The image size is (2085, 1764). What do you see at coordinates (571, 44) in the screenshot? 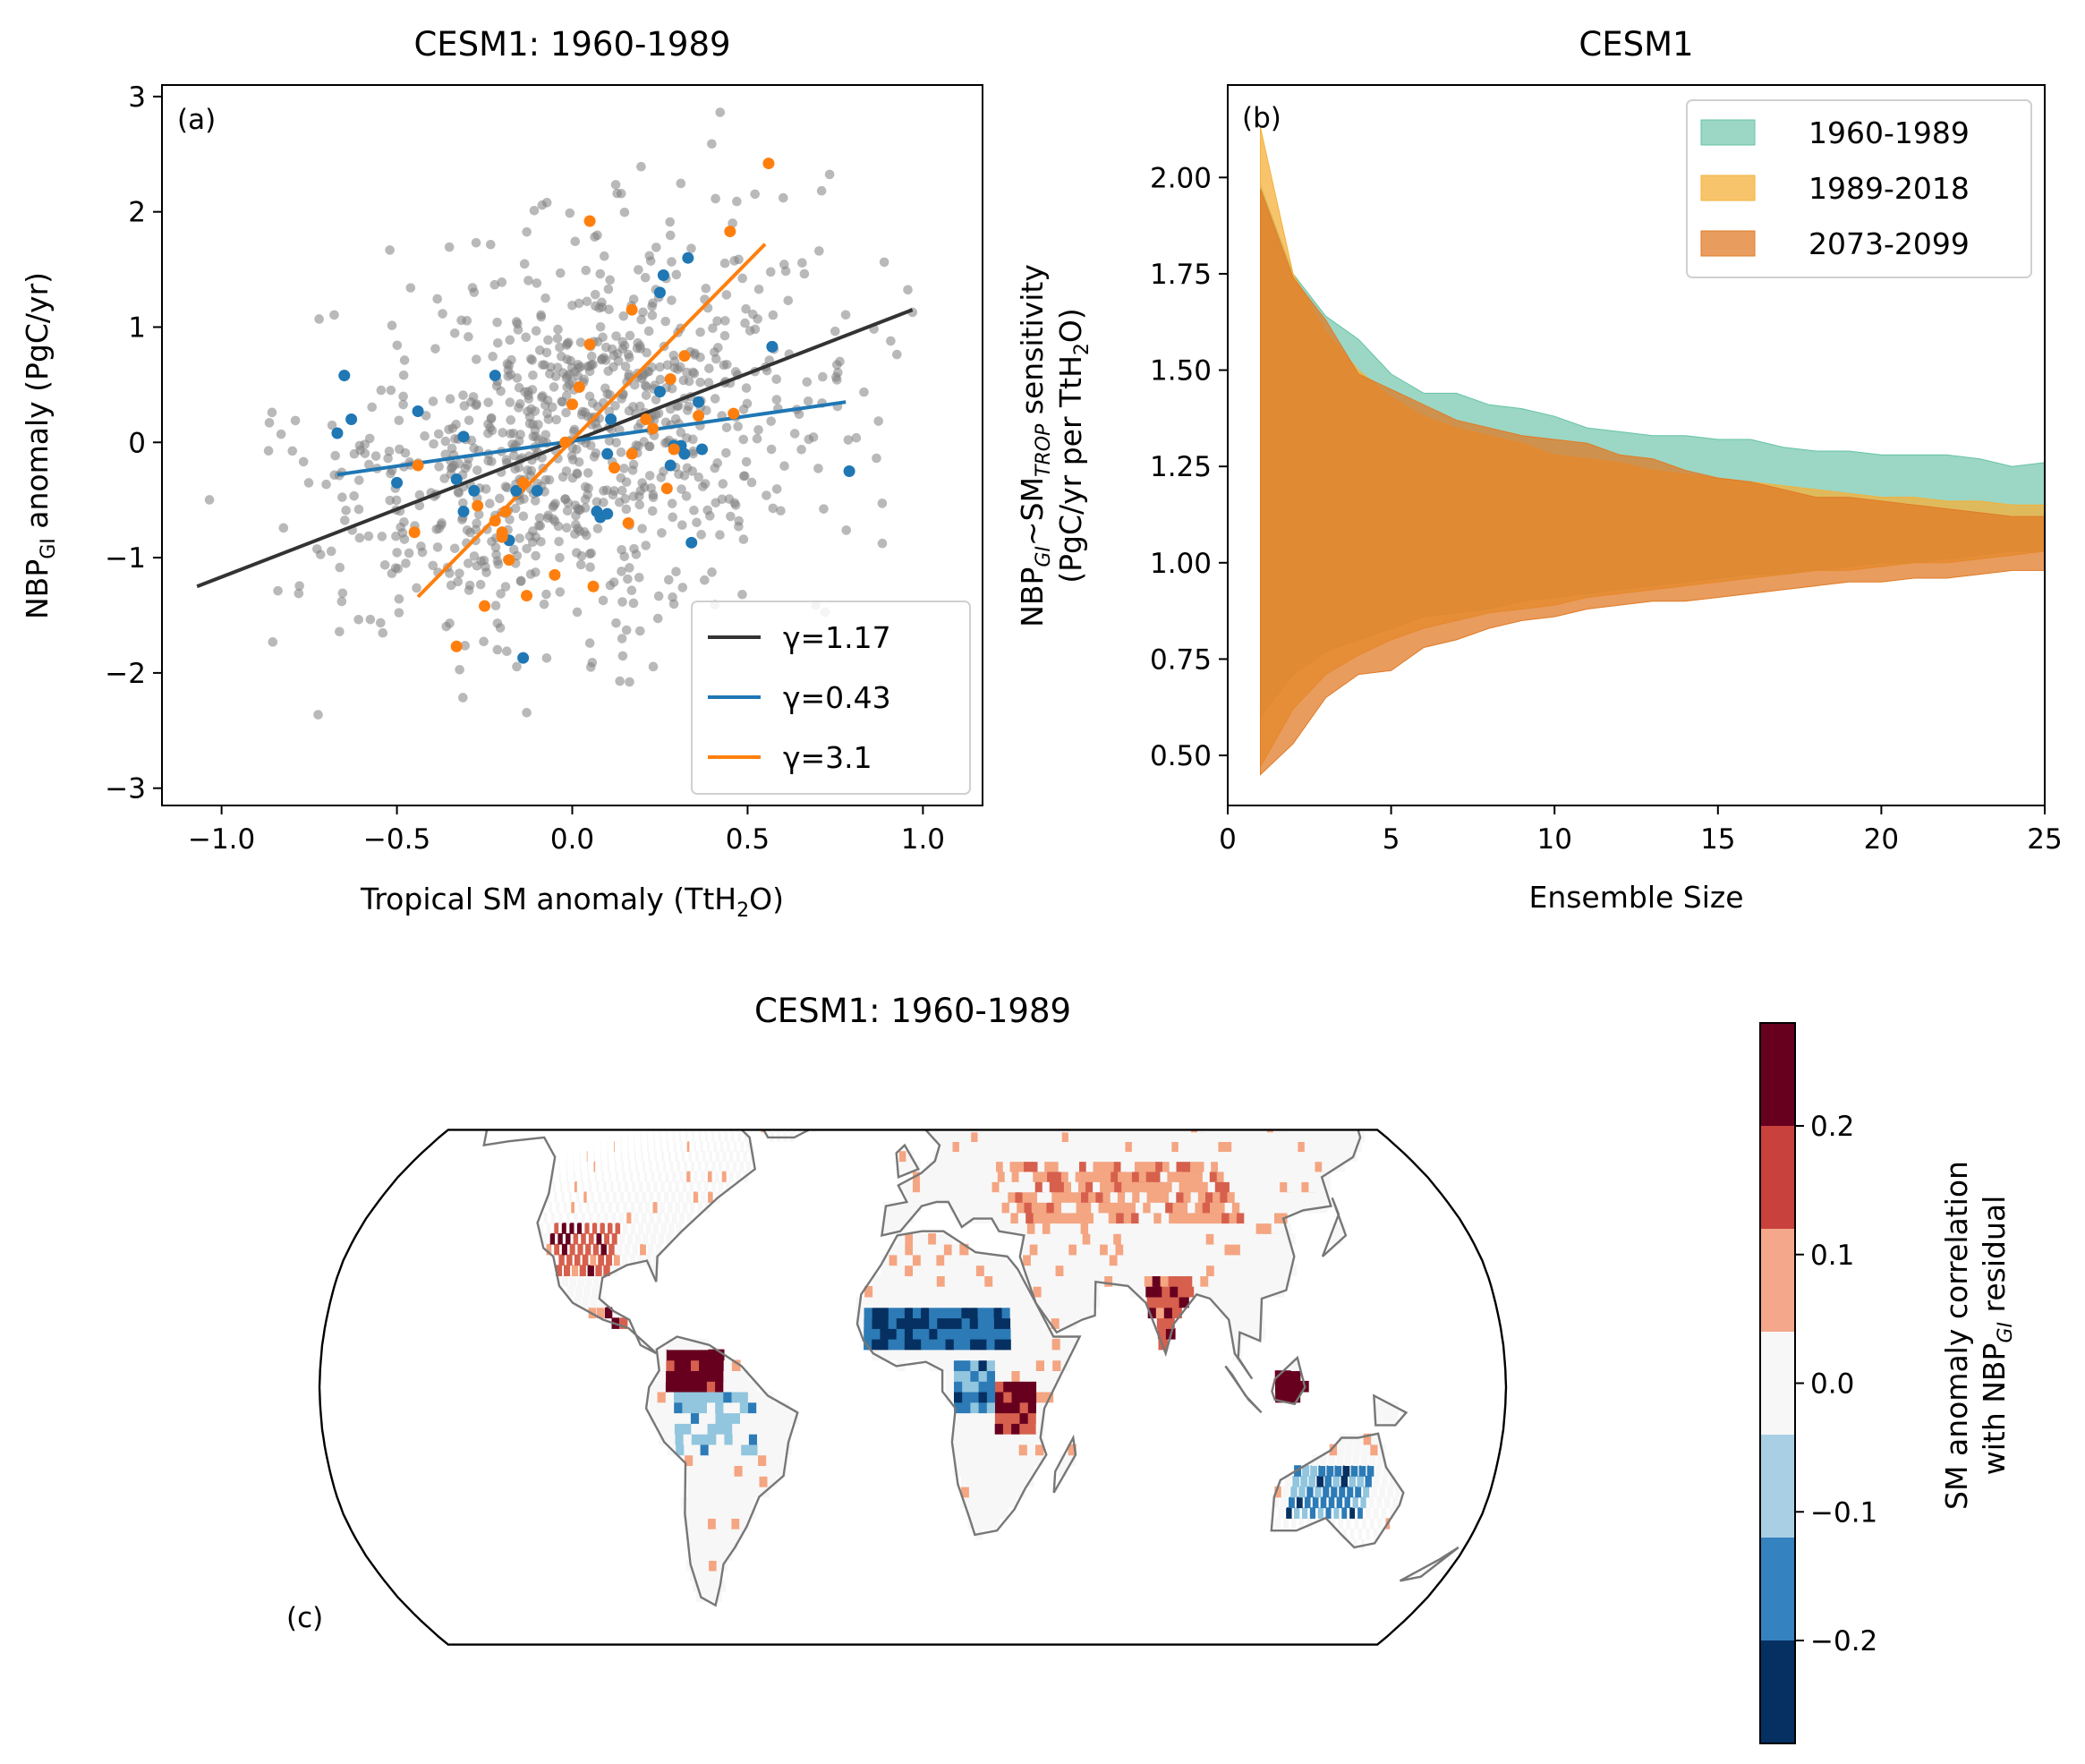
I see `panel-a-title: CESM1: 1960-1989` at bounding box center [571, 44].